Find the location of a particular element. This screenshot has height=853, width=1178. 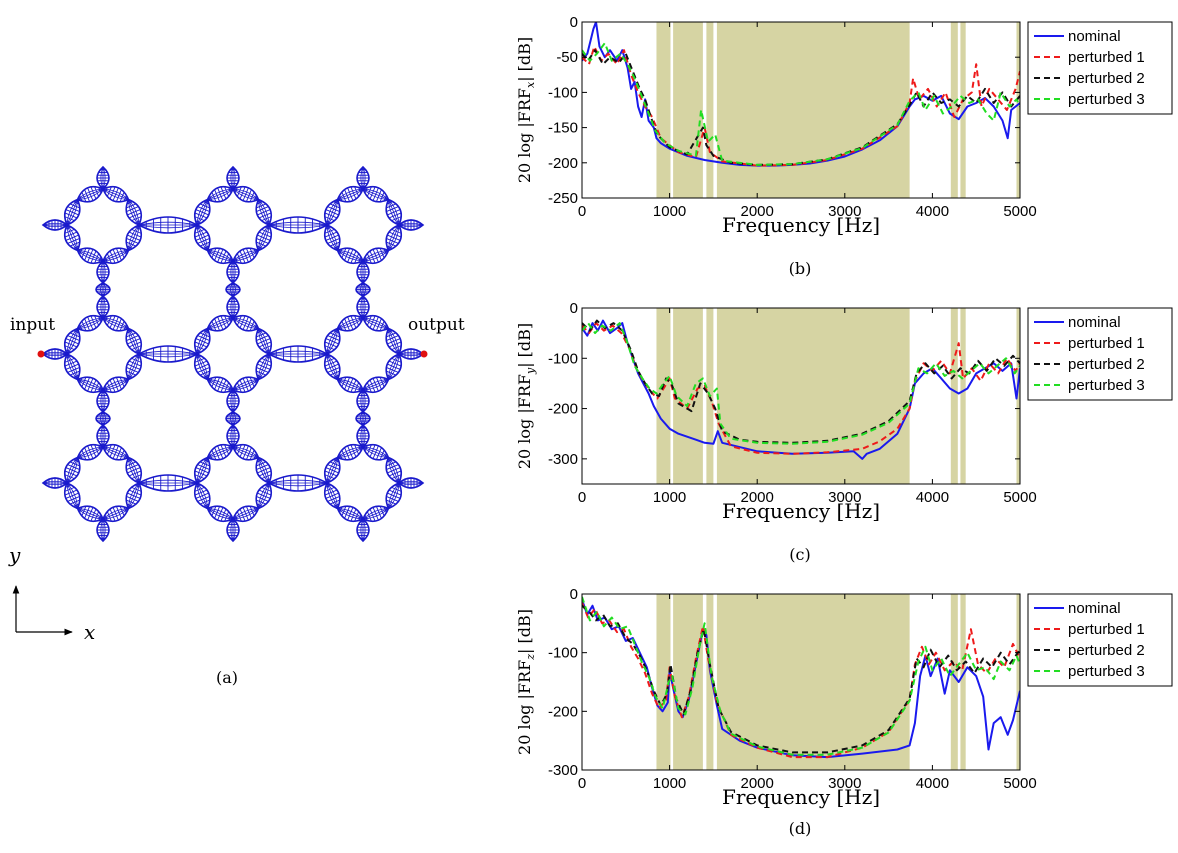

chart-caption: (c) is located at coordinates (799, 554).